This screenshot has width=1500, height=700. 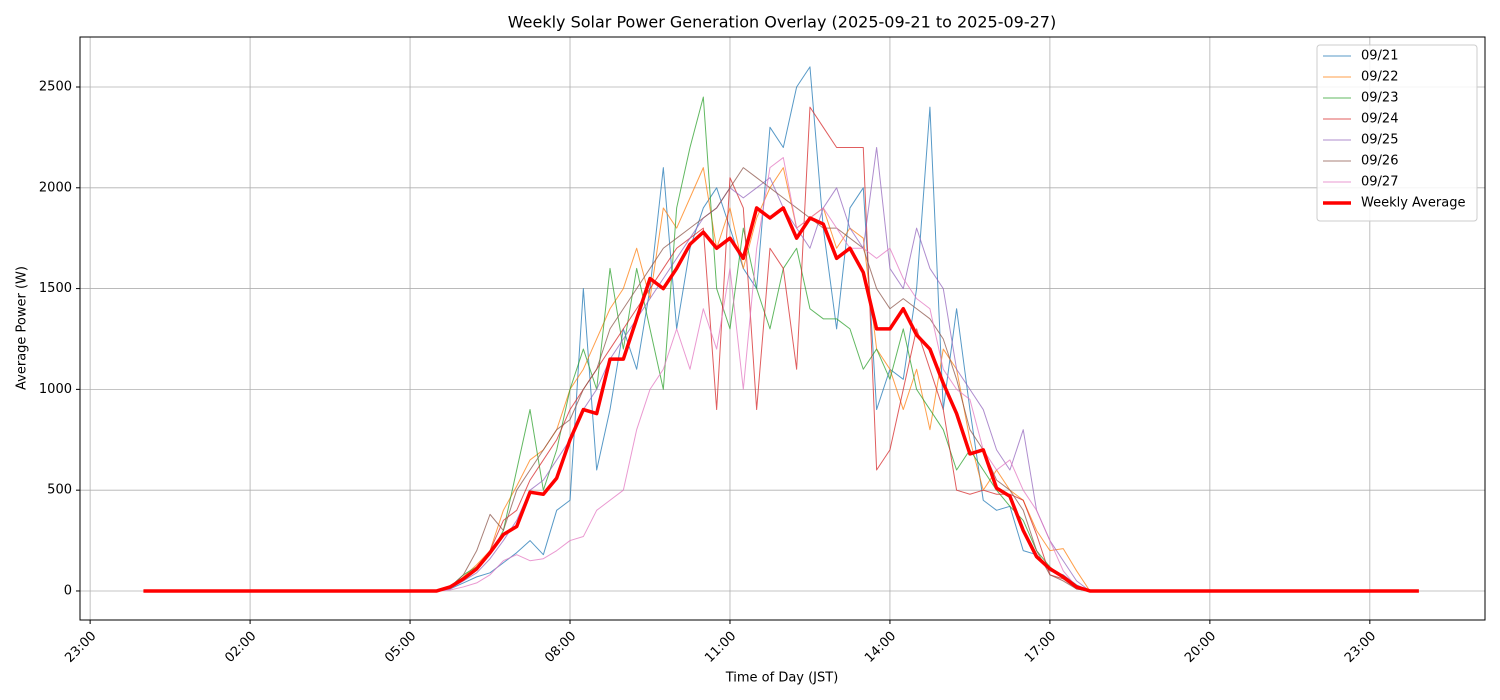 I want to click on legend-label: 09/22, so click(x=1379, y=77).